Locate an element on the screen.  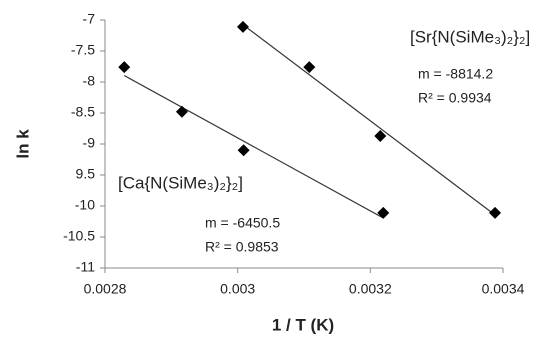
y-axis-title: ln k is located at coordinates (22, 144).